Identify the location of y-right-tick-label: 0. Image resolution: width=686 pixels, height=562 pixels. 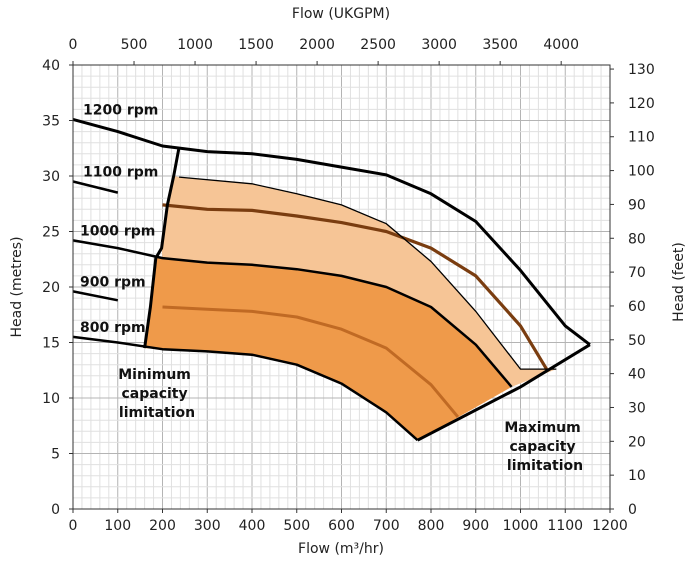
(632, 510).